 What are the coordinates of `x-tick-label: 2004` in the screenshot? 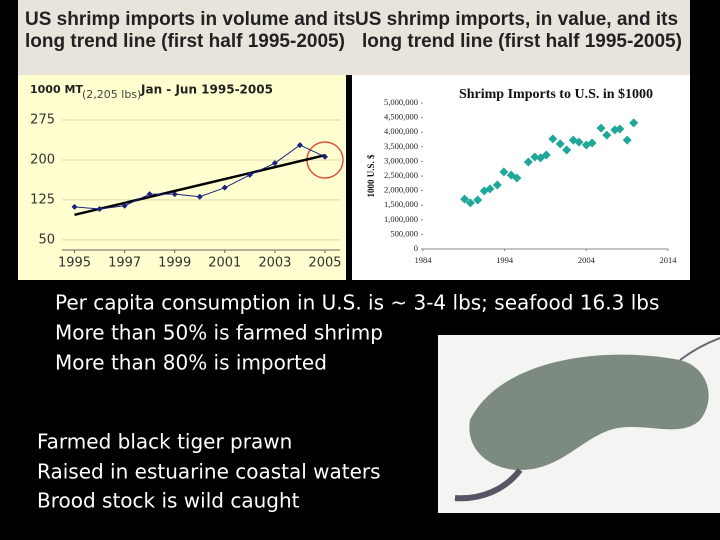 It's located at (587, 260).